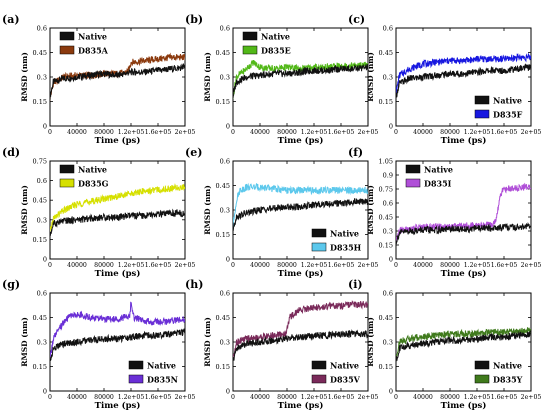  I want to click on legend-swatch-d835g, so click(67, 183).